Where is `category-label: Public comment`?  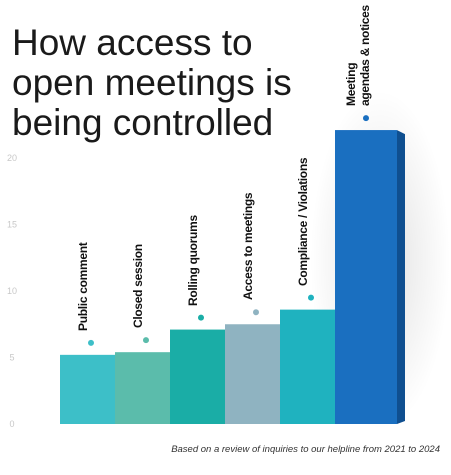
category-label: Public comment is located at coordinates (83, 286).